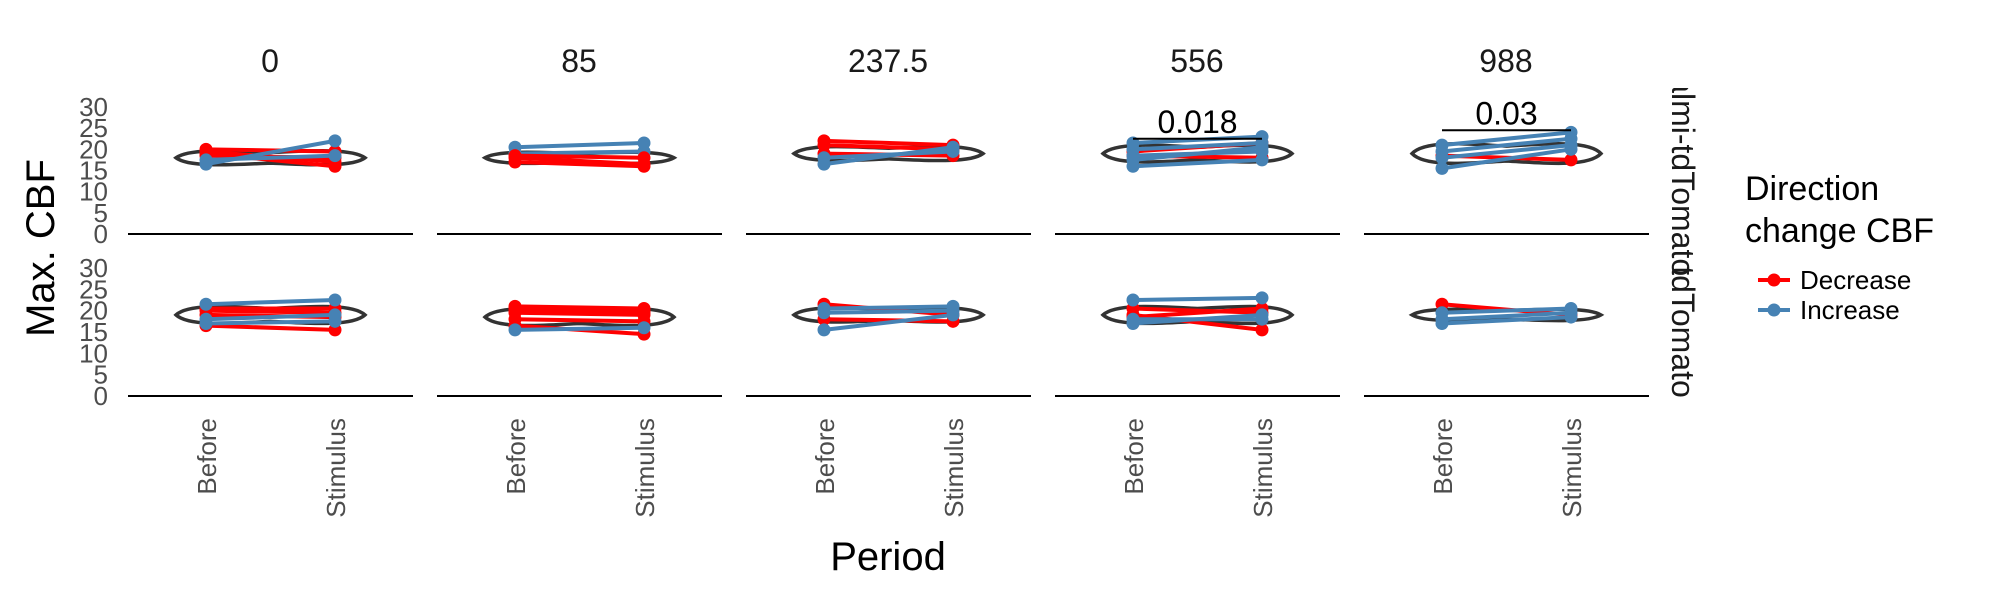  I want to click on facet-col-label: 237.5, so click(888, 61).